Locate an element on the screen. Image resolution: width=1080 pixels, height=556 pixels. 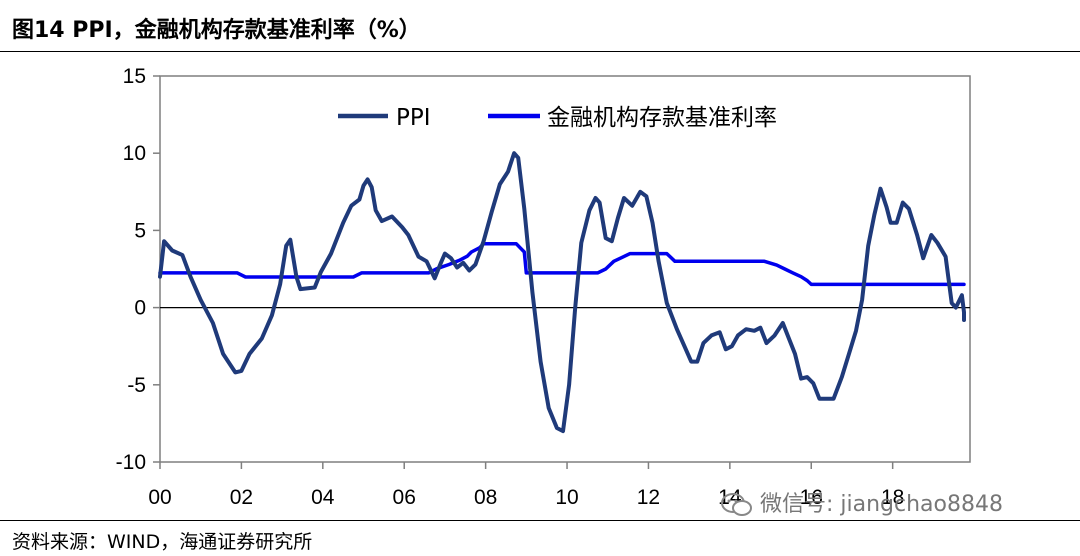
y-tick-label: -5 is located at coordinates (136, 385).